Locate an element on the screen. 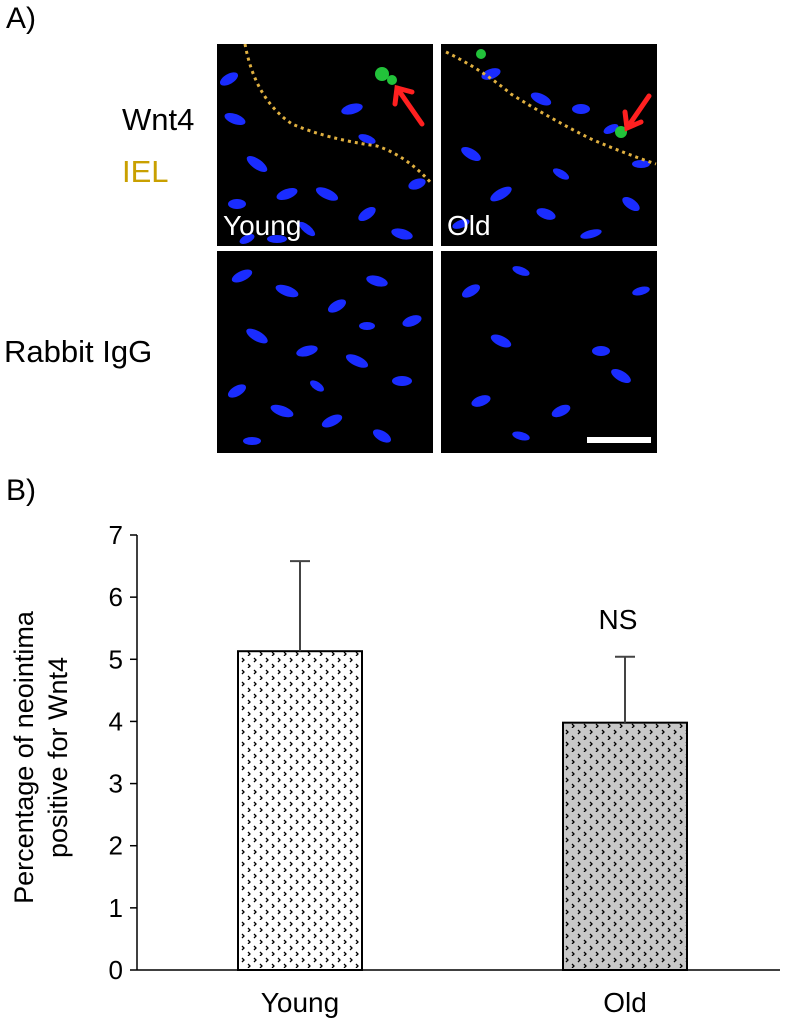 The height and width of the screenshot is (1021, 788). x-axis-labels: Young Old is located at coordinates (454, 1002).